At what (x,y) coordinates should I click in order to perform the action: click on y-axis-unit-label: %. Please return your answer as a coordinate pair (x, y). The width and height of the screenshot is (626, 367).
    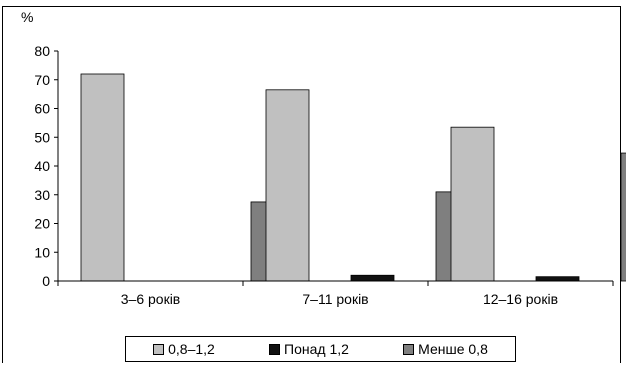
    Looking at the image, I should click on (27, 17).